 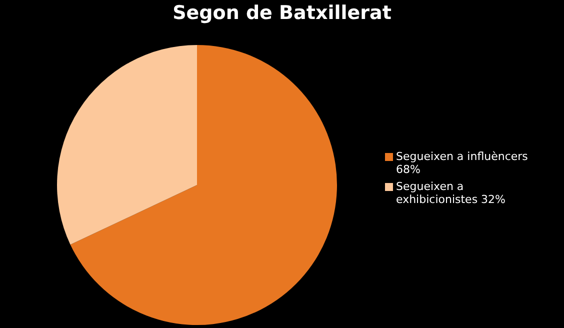 I want to click on legend-label: Segueixen a influèncers 68%, so click(x=462, y=163).